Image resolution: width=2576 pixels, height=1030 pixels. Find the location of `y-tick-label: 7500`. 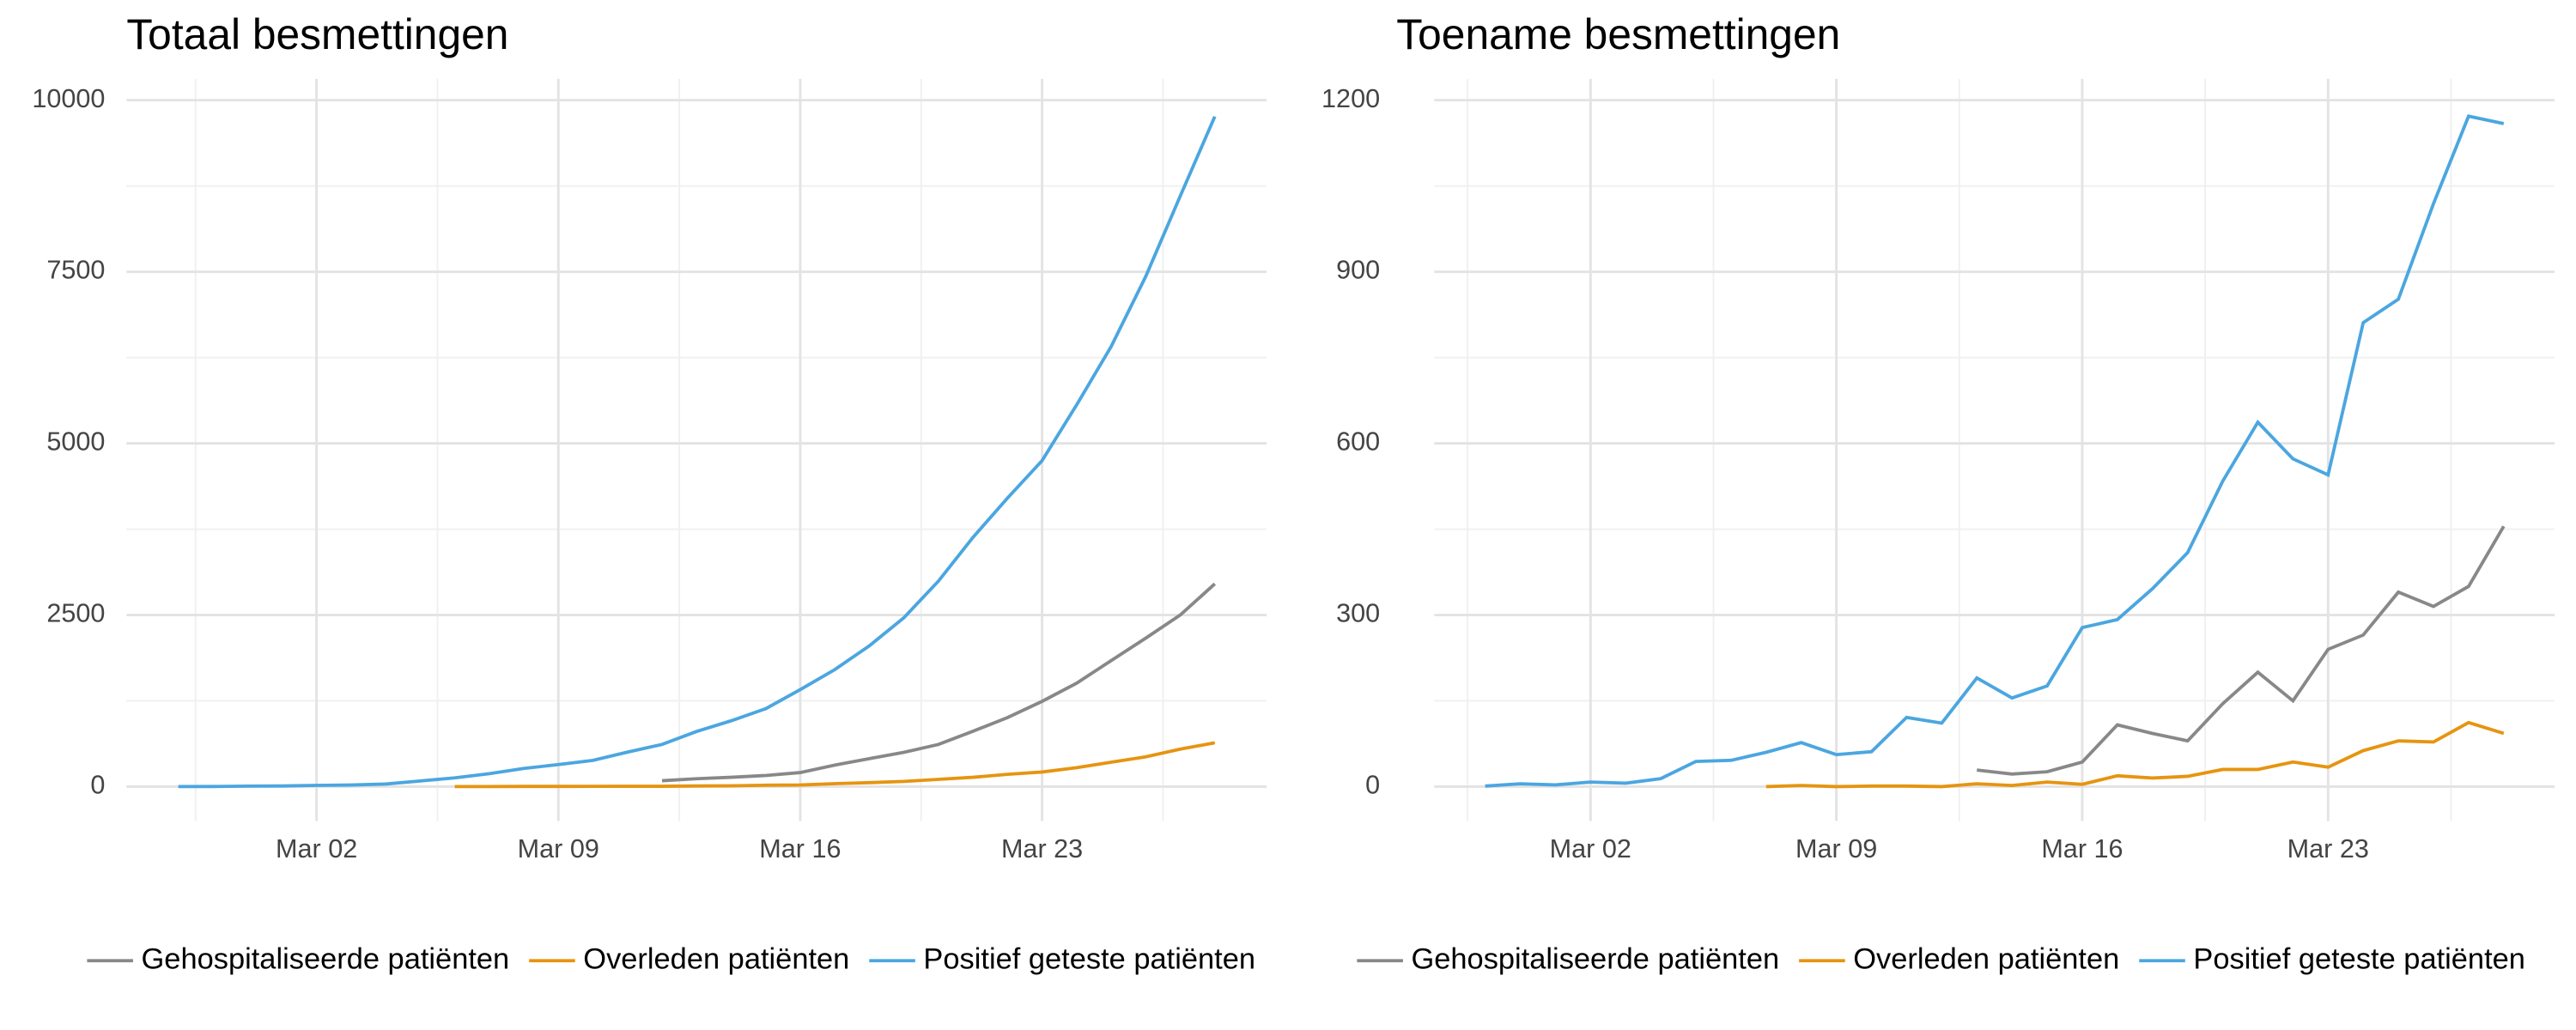

y-tick-label: 7500 is located at coordinates (75, 270).